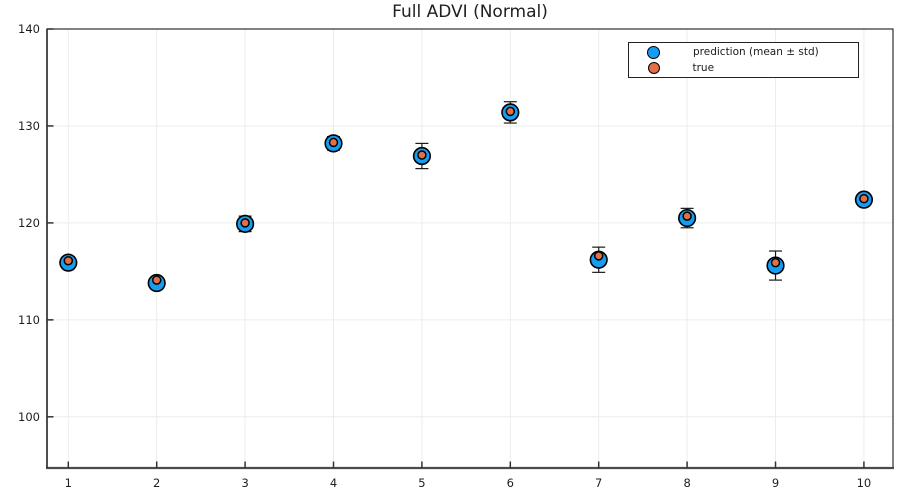 The height and width of the screenshot is (500, 900). I want to click on legend-label-prediction: prediction (mean ± std), so click(756, 52).